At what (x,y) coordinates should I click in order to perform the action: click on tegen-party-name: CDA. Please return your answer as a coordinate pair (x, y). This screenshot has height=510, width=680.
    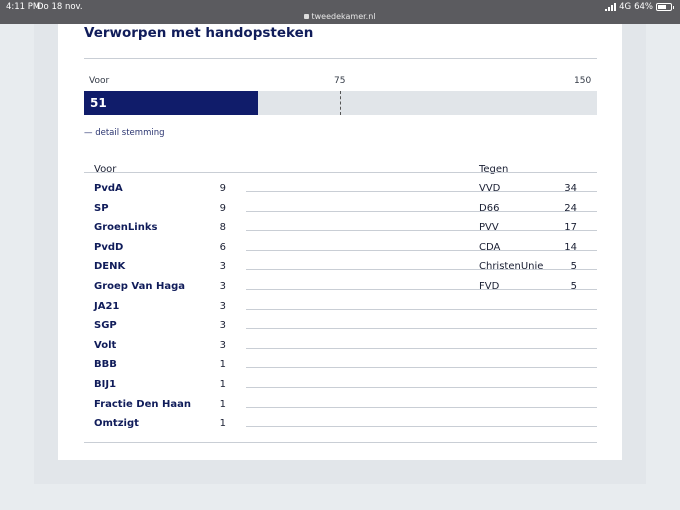
    Looking at the image, I should click on (490, 247).